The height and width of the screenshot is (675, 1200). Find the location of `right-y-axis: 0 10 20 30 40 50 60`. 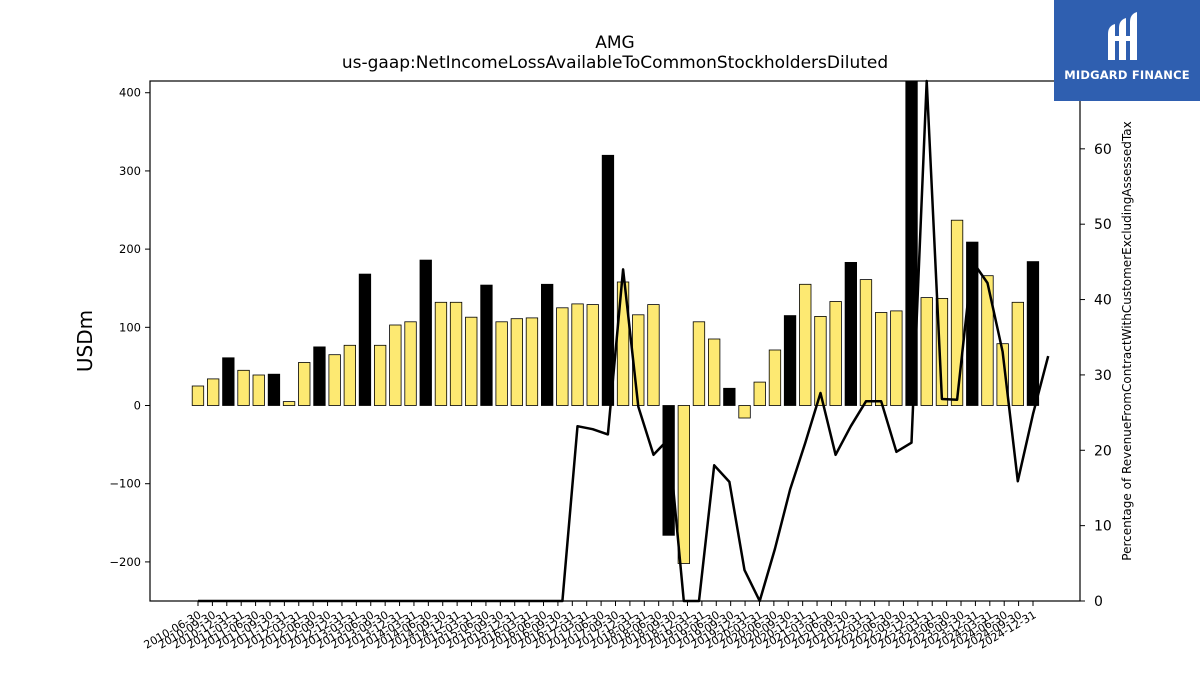

right-y-axis: 0 10 20 30 40 50 60 is located at coordinates (1096, 376).